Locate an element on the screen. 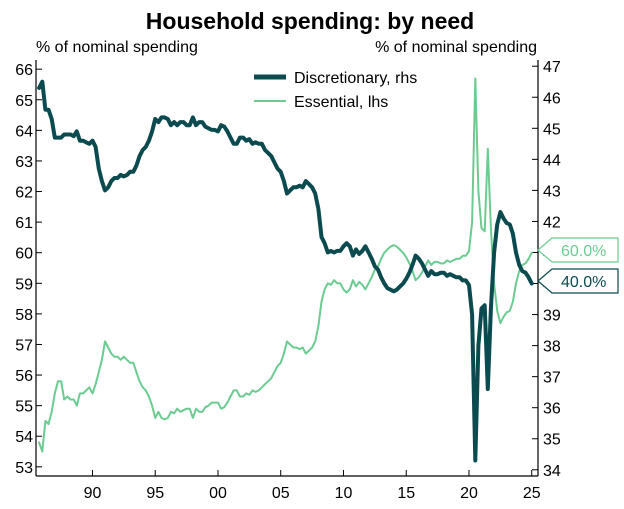 The image size is (624, 509). left-tick-label: 55 is located at coordinates (24, 407).